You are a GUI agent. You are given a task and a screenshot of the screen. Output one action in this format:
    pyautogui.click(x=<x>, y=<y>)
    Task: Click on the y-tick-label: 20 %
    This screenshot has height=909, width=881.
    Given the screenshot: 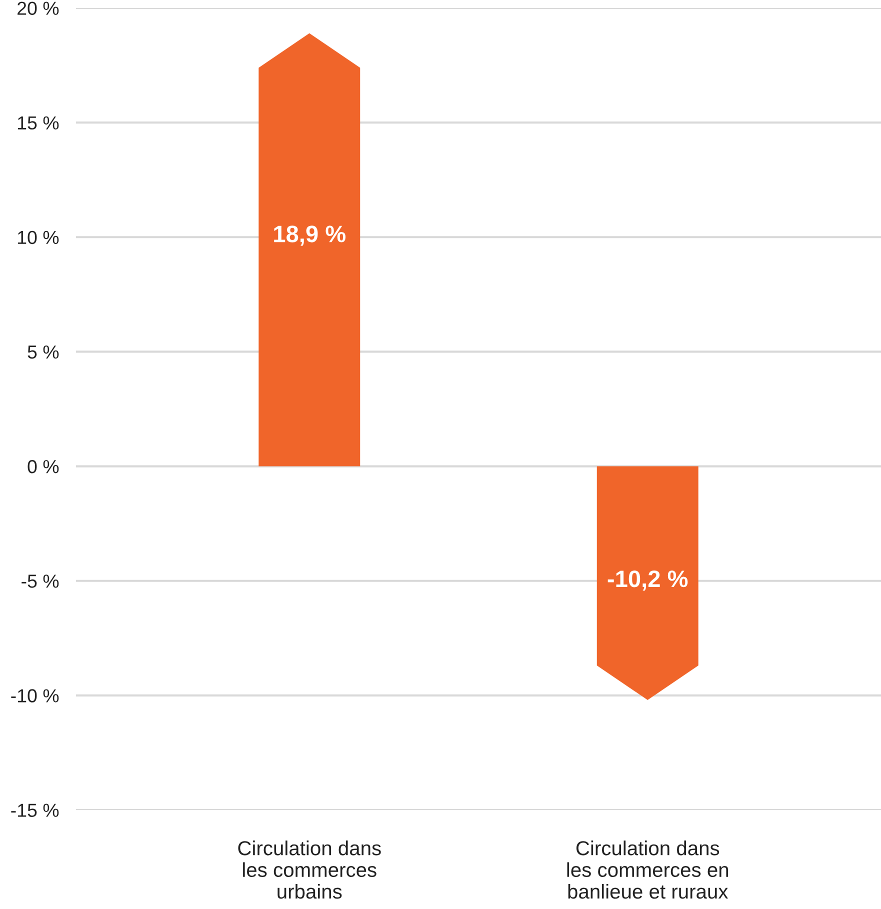 What is the action you would take?
    pyautogui.click(x=38, y=8)
    